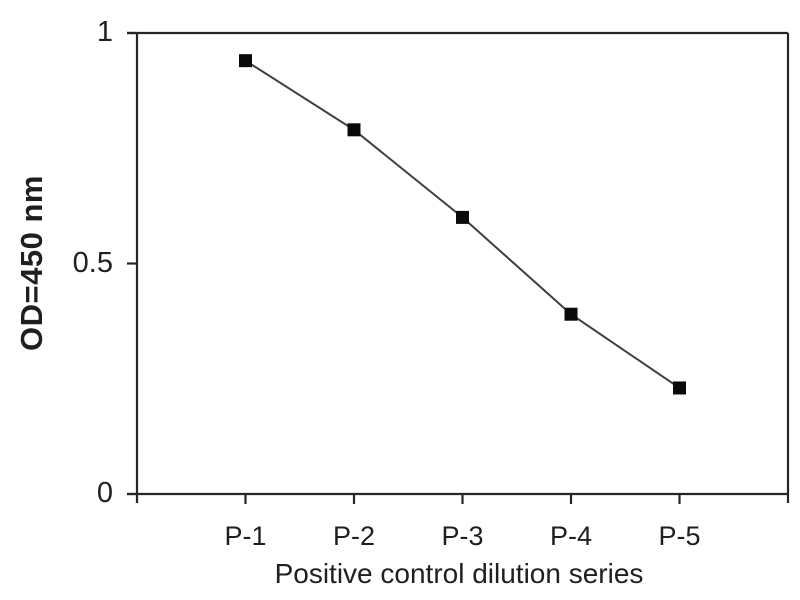 The height and width of the screenshot is (600, 800). Describe the element at coordinates (571, 536) in the screenshot. I see `x-tick-label: P-4` at that location.